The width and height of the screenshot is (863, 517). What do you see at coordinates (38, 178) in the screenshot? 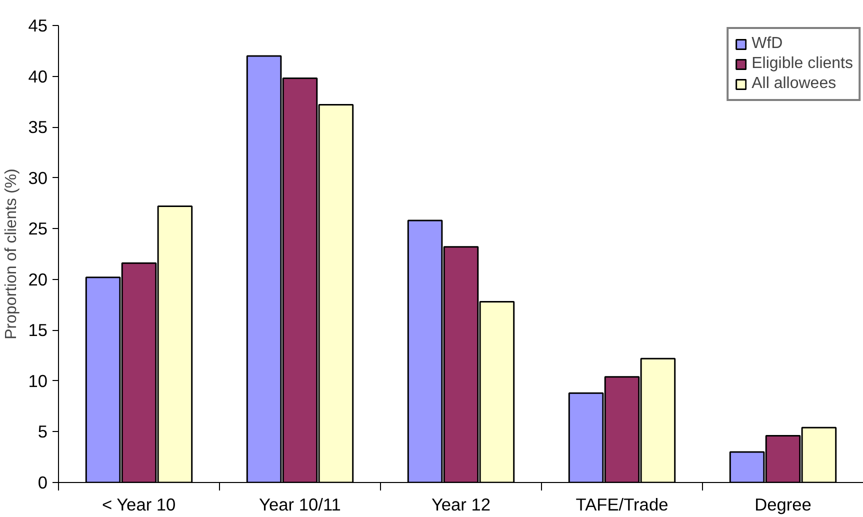
I see `y-tick-label: 30` at bounding box center [38, 178].